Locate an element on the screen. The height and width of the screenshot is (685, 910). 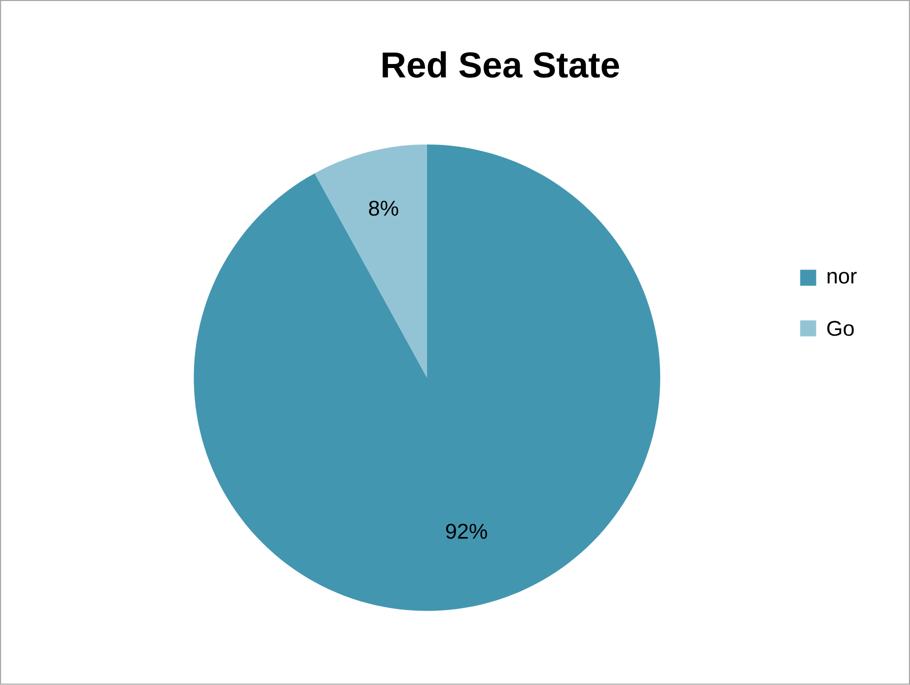
chart-title: Red Sea State is located at coordinates (501, 64).